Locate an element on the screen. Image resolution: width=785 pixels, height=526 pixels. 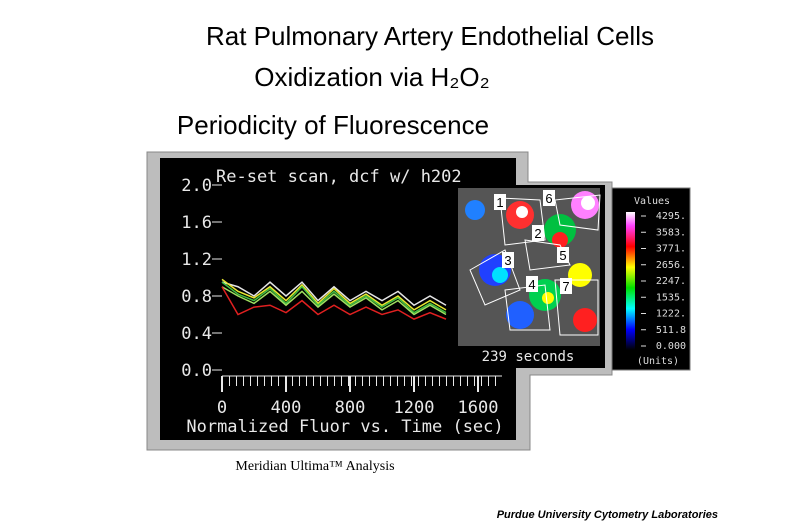
scale-label: 511.8 is located at coordinates (671, 330).